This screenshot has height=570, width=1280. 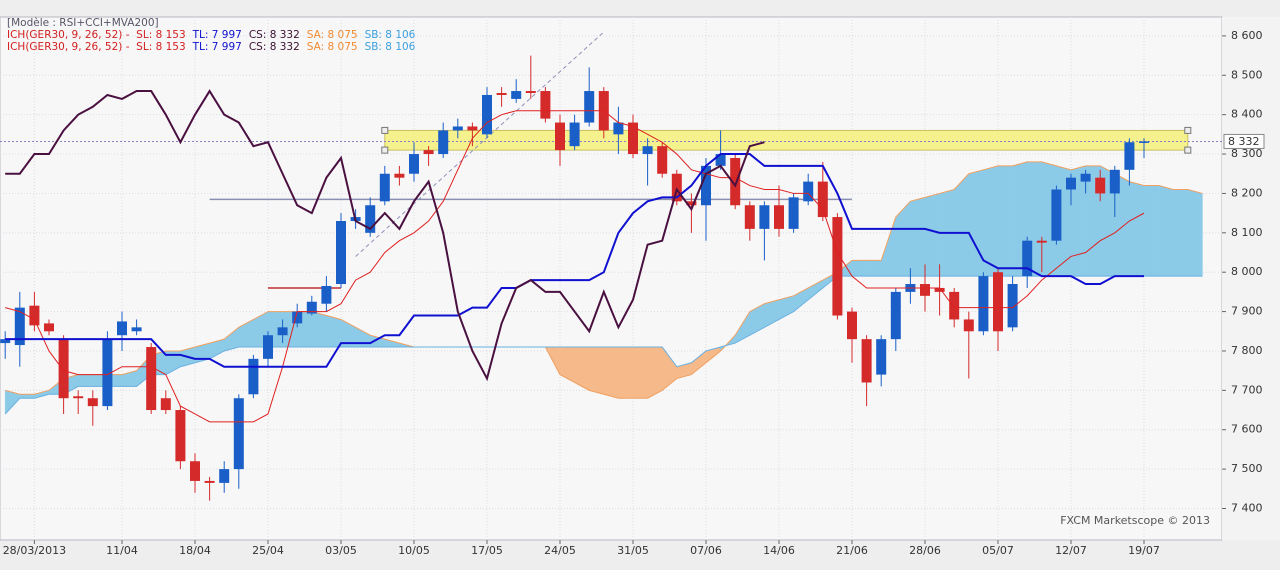 I want to click on zone, so click(x=786, y=140).